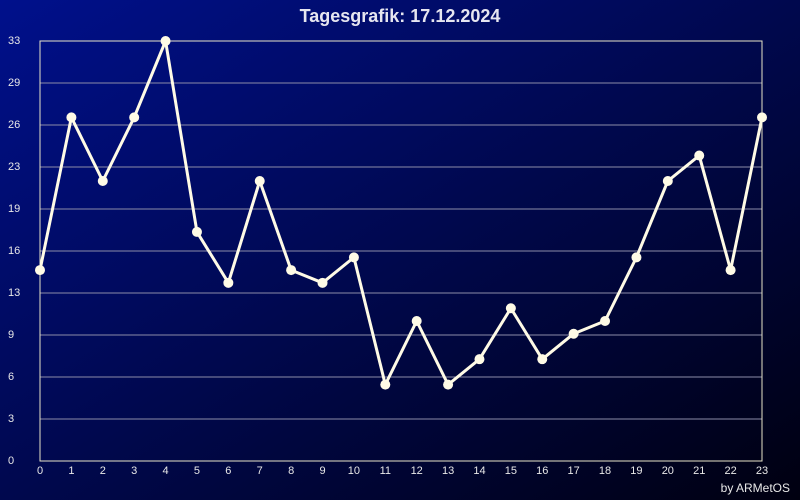 The image size is (800, 500). What do you see at coordinates (103, 471) in the screenshot?
I see `x-tick-label: 2` at bounding box center [103, 471].